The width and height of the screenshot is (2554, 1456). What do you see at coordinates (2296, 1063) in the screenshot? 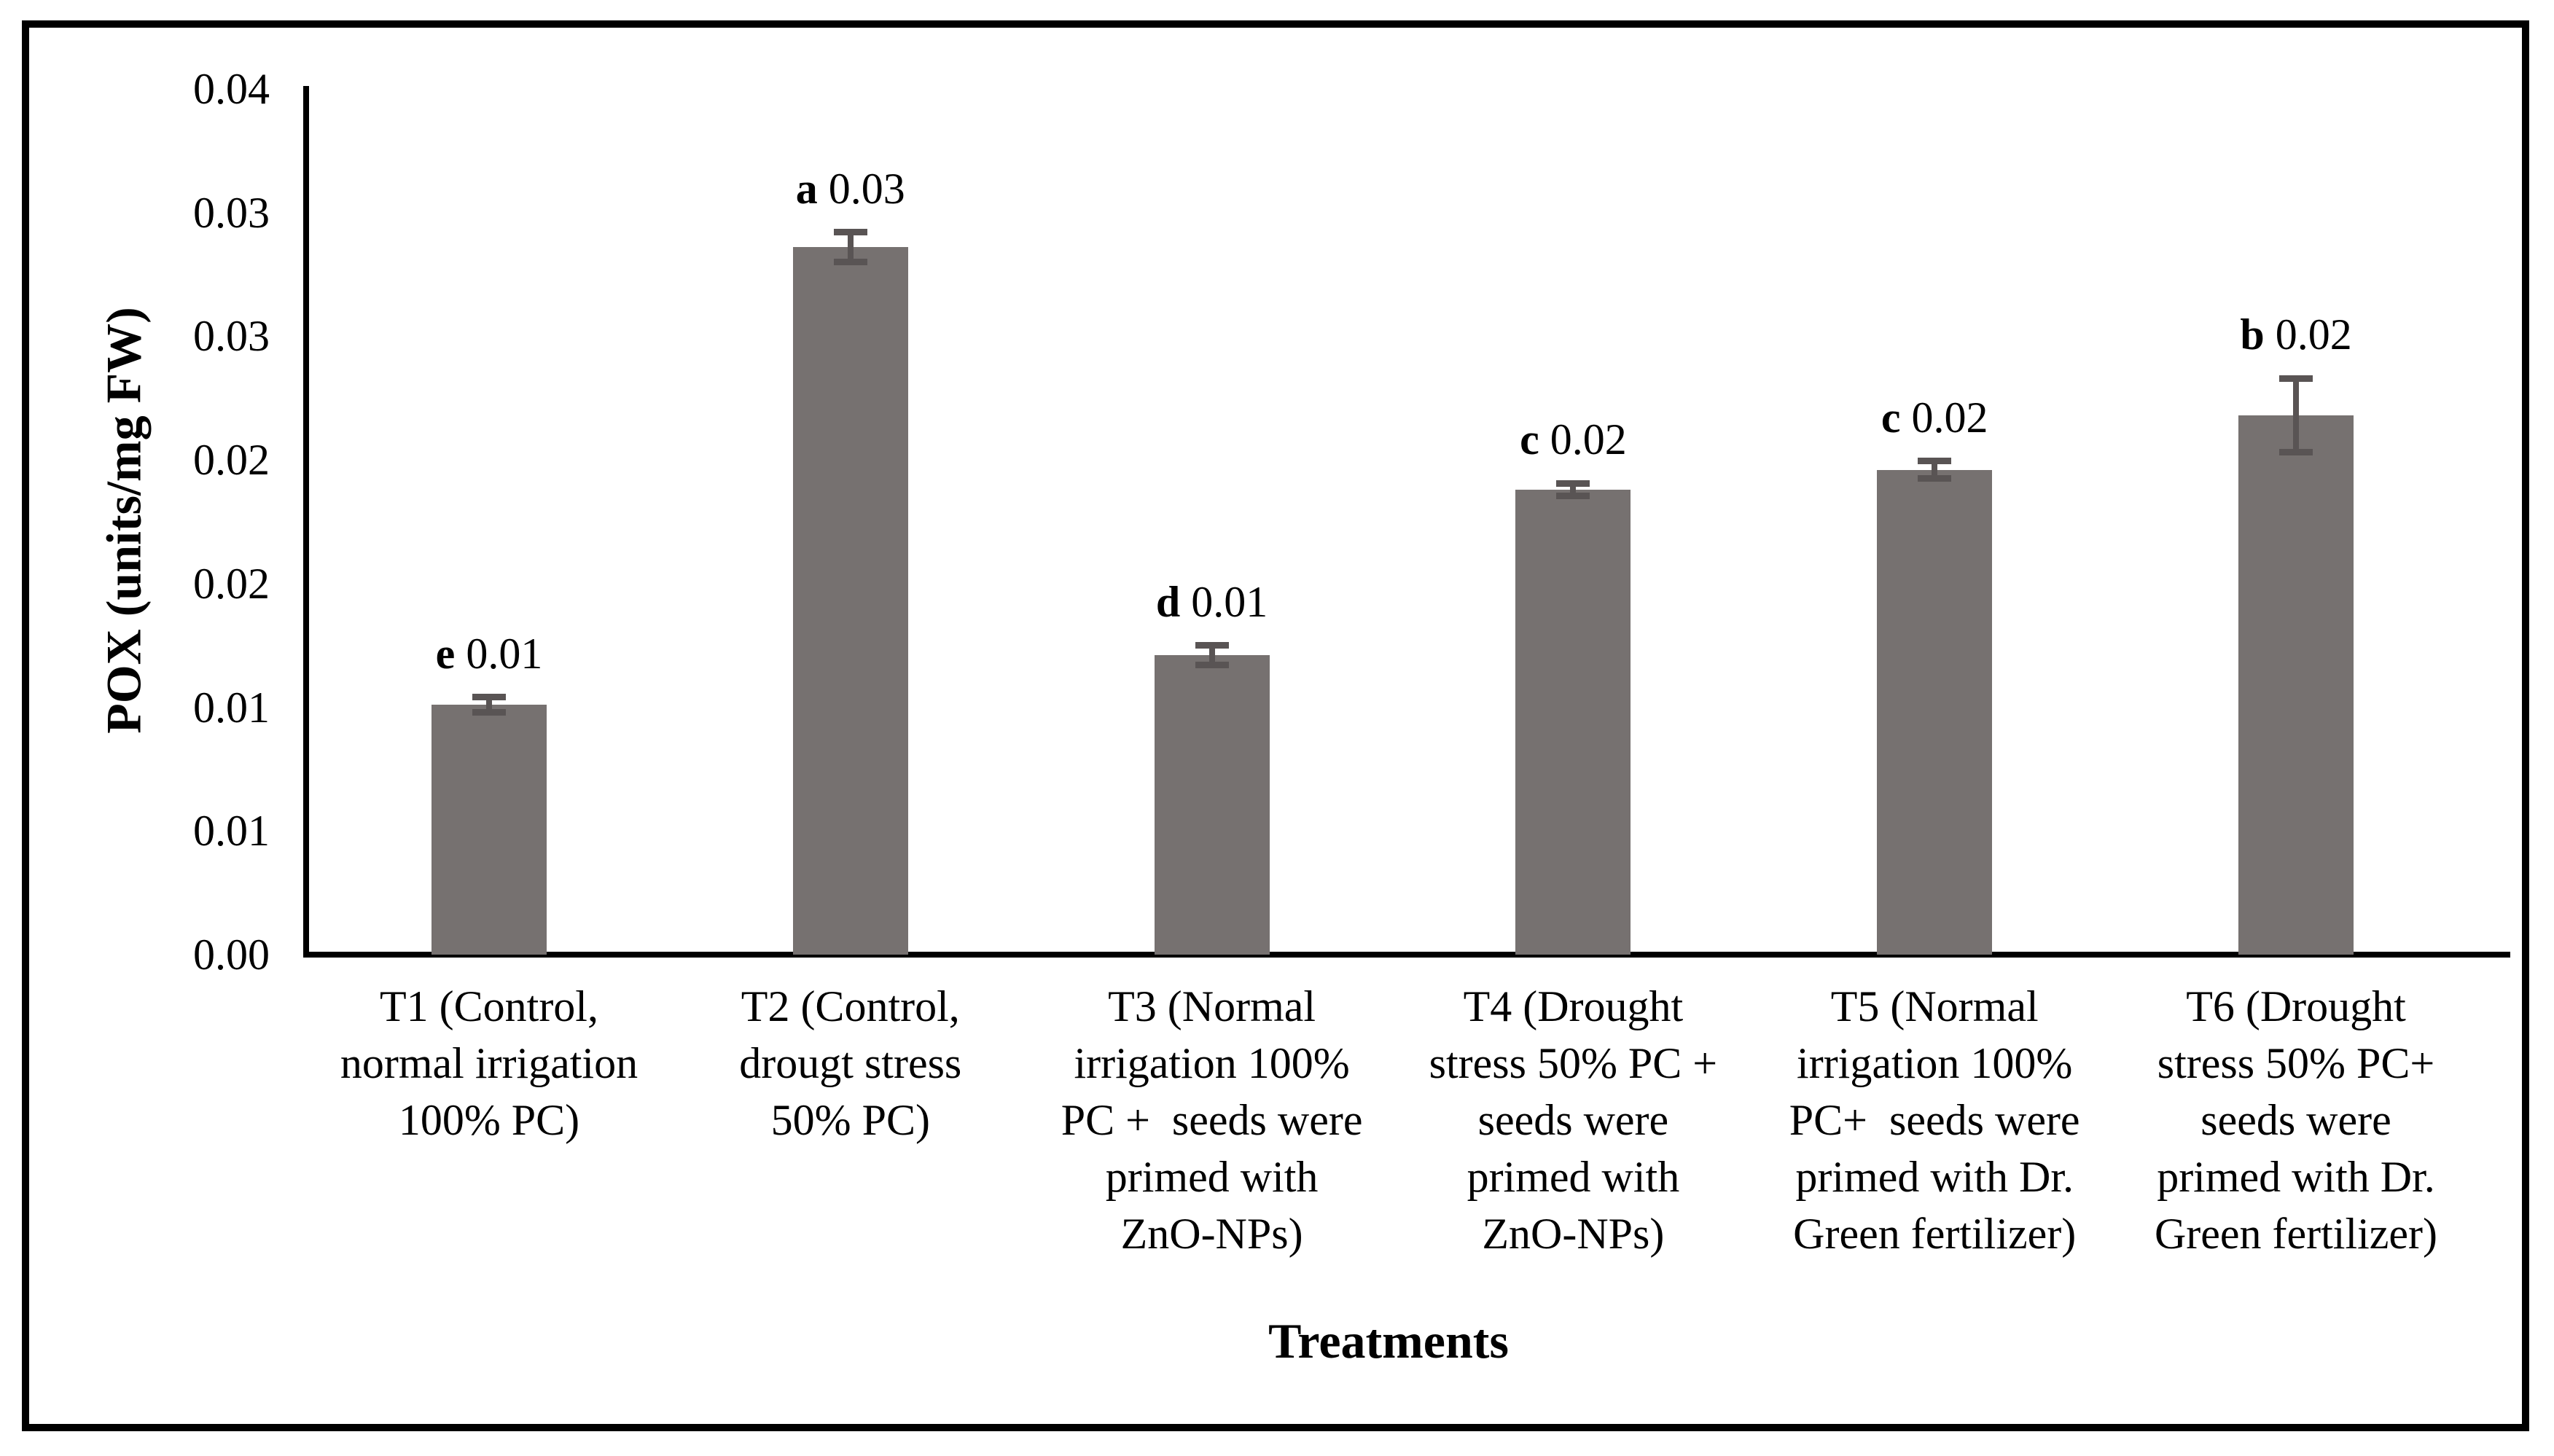
I see `category-label-line: stress 50% PC+` at bounding box center [2296, 1063].